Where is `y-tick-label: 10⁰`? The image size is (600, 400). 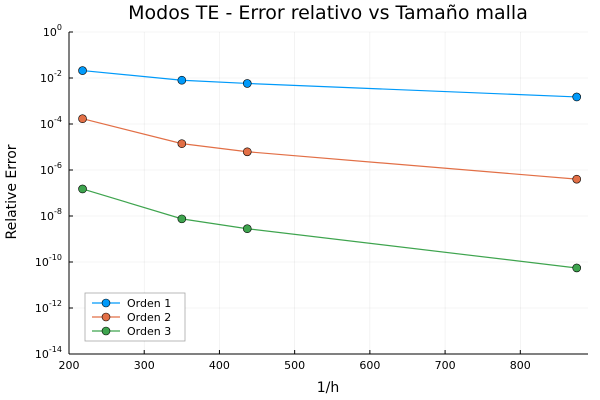
y-tick-label: 10⁰ is located at coordinates (52, 31).